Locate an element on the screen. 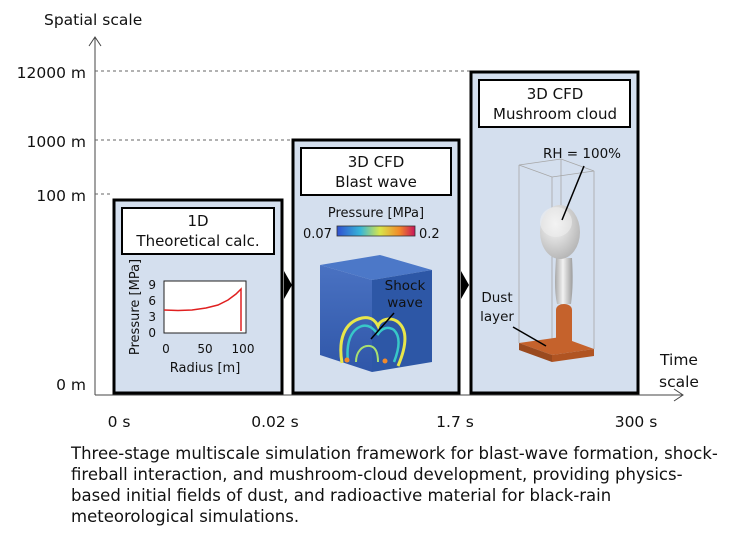 This screenshot has width=735, height=550. stage-3-title-line2: Mushroom cloud is located at coordinates (555, 114).